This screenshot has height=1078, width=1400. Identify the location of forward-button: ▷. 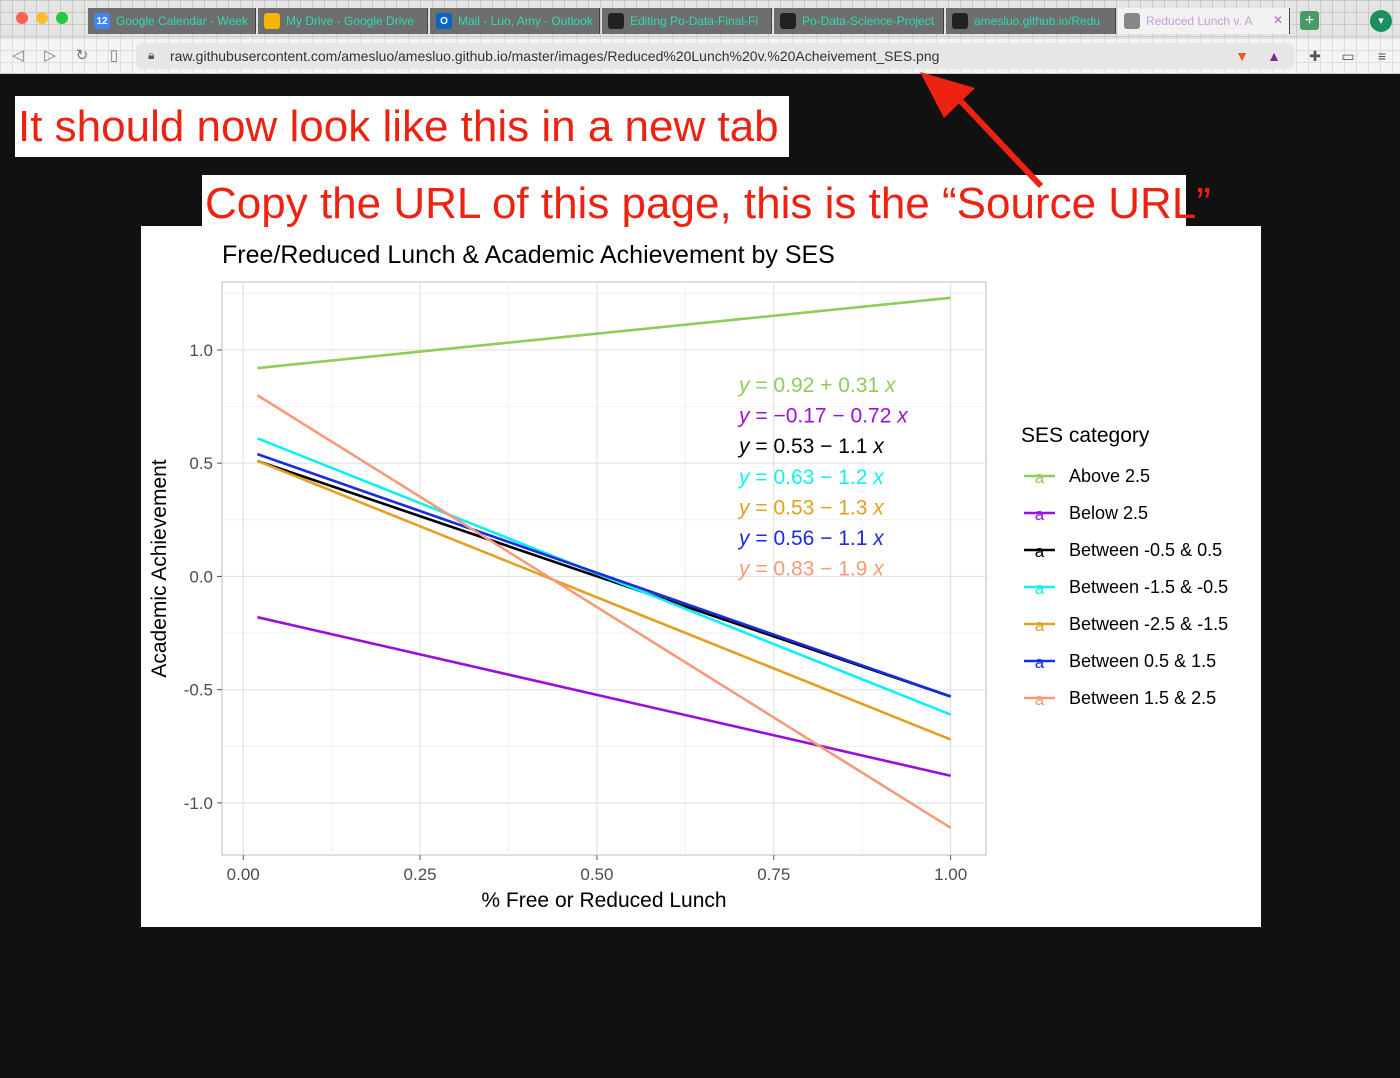
(50, 55).